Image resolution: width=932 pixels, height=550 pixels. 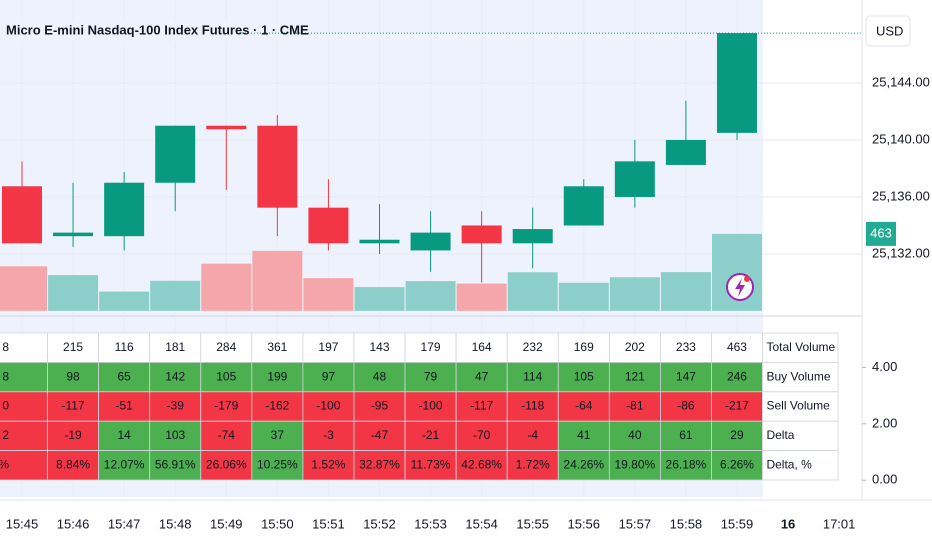 I want to click on table-cell-text: 463, so click(x=737, y=347).